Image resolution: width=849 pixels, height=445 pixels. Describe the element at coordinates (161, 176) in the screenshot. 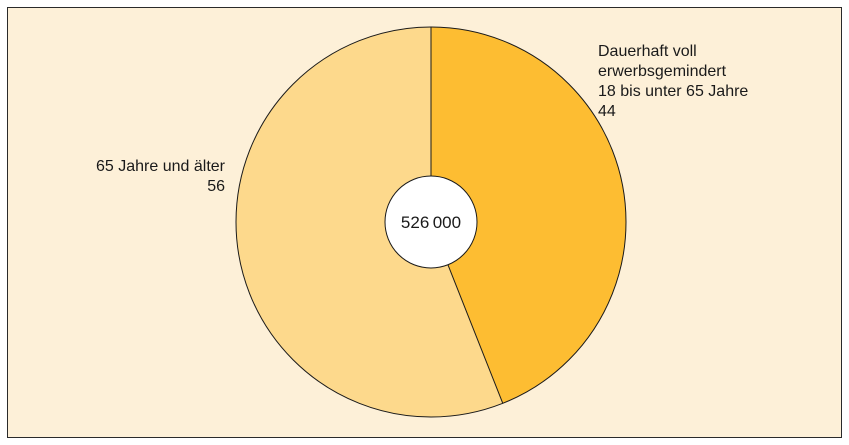

I see `slice-label-1: 65 Jahre und älter 56` at that location.